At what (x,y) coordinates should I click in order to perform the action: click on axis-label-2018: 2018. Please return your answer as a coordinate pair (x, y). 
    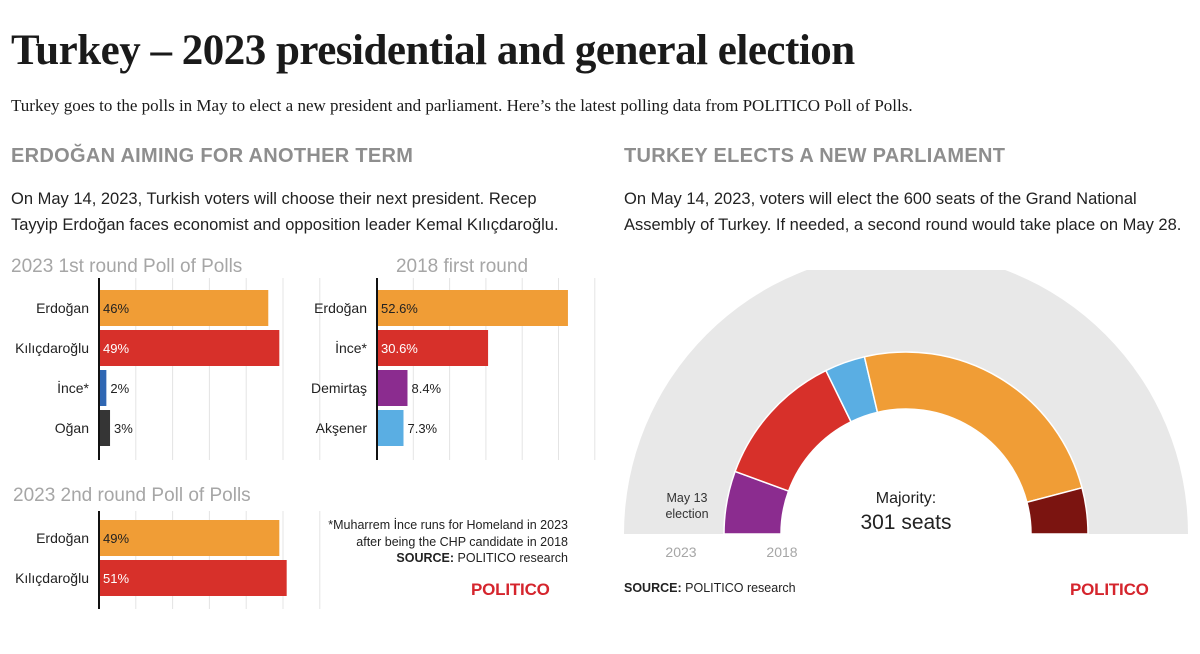
    Looking at the image, I should click on (781, 552).